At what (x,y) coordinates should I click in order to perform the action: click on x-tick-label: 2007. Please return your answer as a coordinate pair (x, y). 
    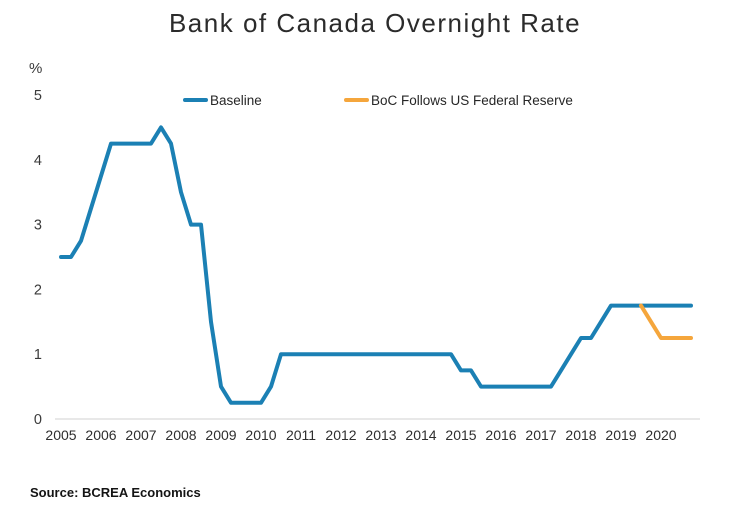
    Looking at the image, I should click on (140, 435).